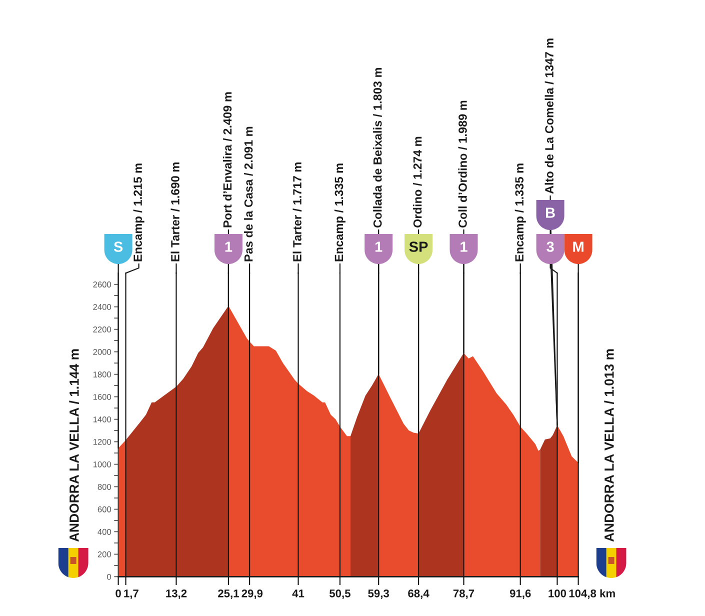 This screenshot has width=705, height=616. I want to click on x-tick-label: 25,1, so click(228, 594).